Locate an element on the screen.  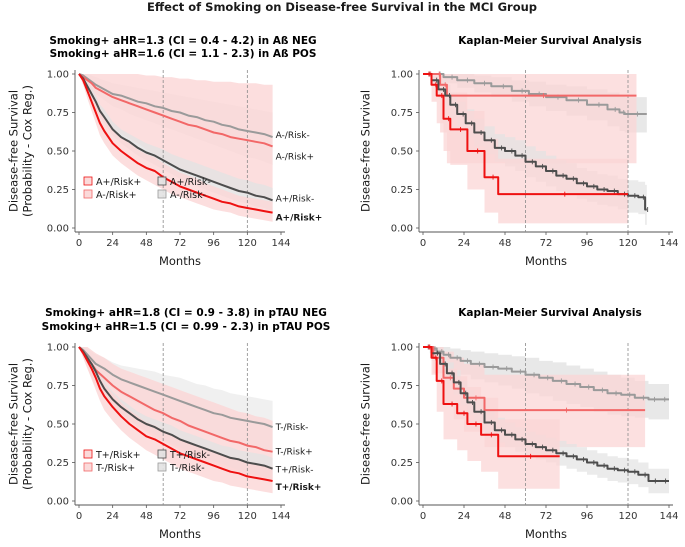
end-label-T-/Risk-: T-/Risk- is located at coordinates (292, 428).